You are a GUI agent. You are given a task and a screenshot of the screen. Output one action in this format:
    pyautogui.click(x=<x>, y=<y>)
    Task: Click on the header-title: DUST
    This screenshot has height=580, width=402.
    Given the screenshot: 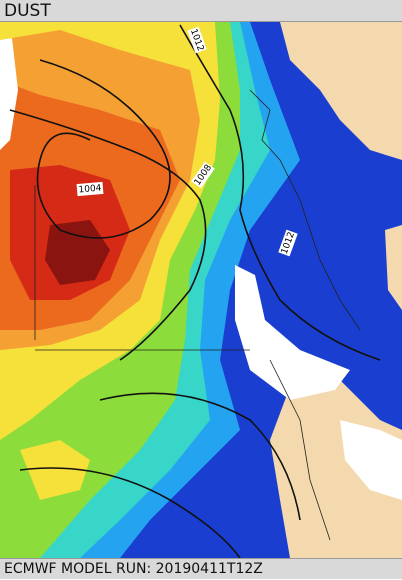 What is the action you would take?
    pyautogui.click(x=201, y=11)
    